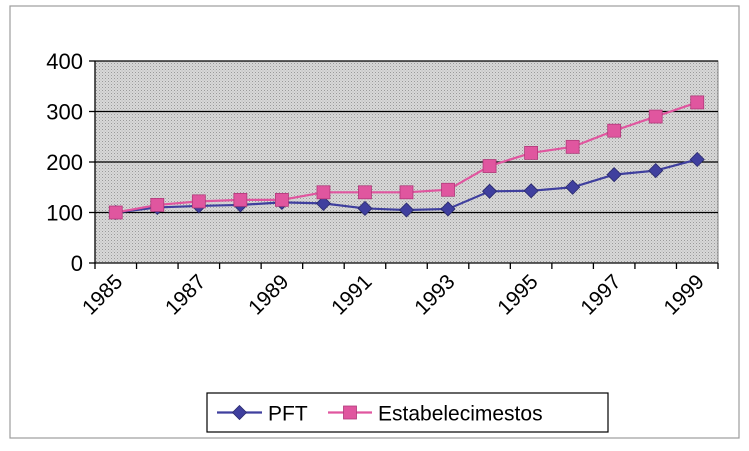  I want to click on y-tick-label: 200, so click(64, 162).